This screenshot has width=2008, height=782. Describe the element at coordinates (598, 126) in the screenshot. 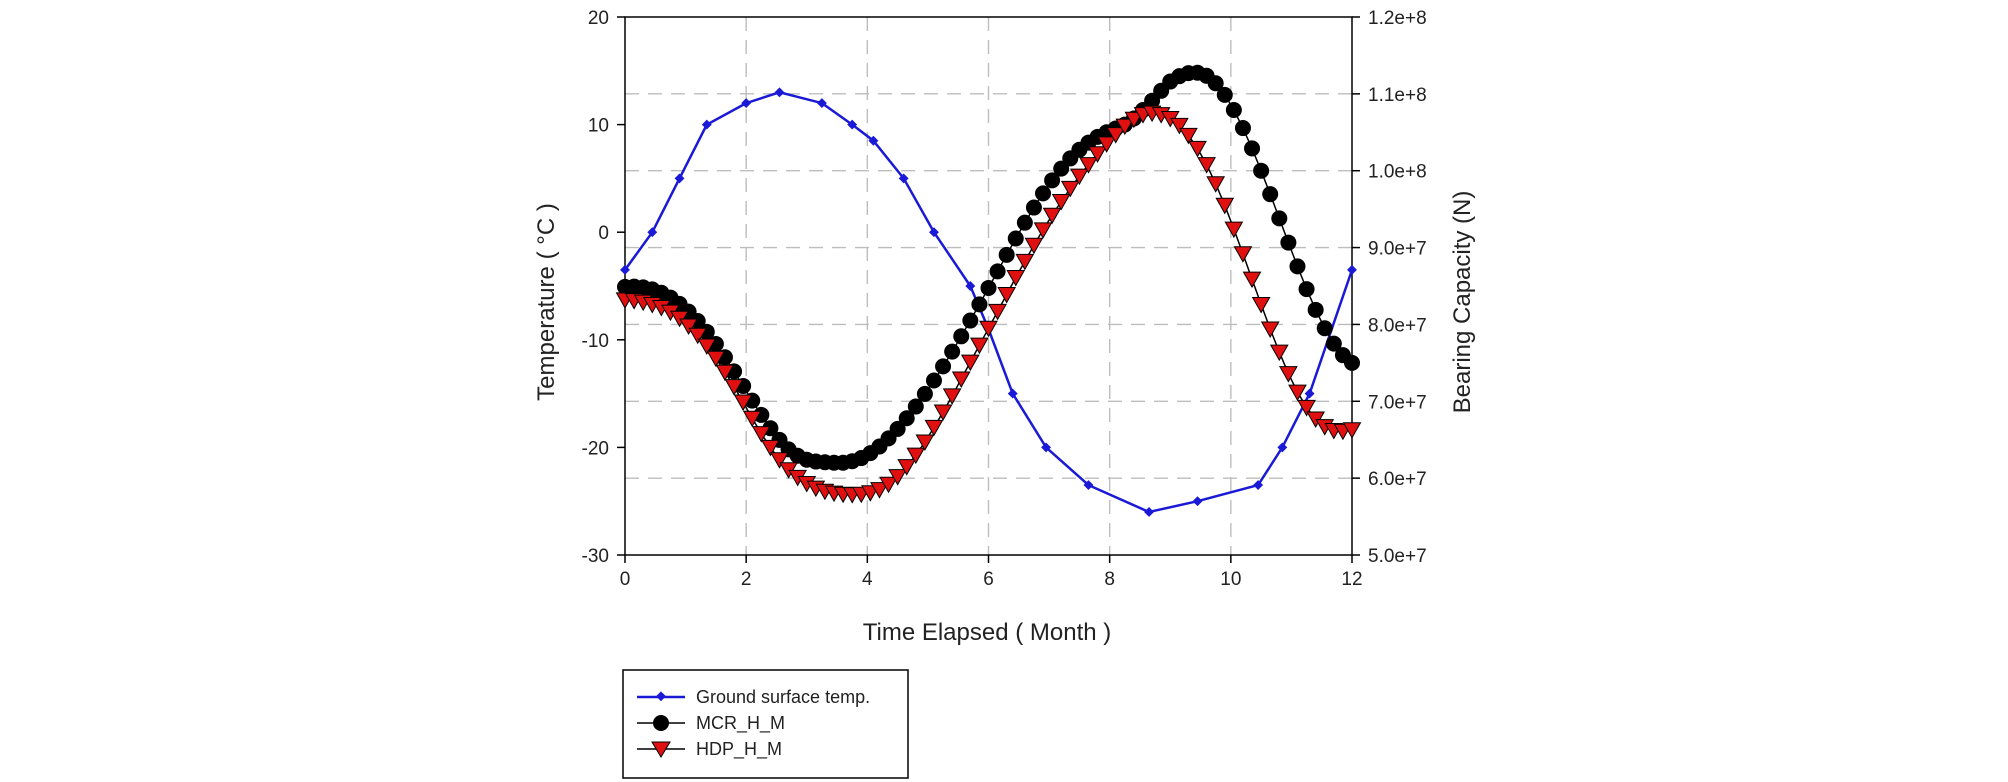

I see `y-tick-label: 10` at that location.